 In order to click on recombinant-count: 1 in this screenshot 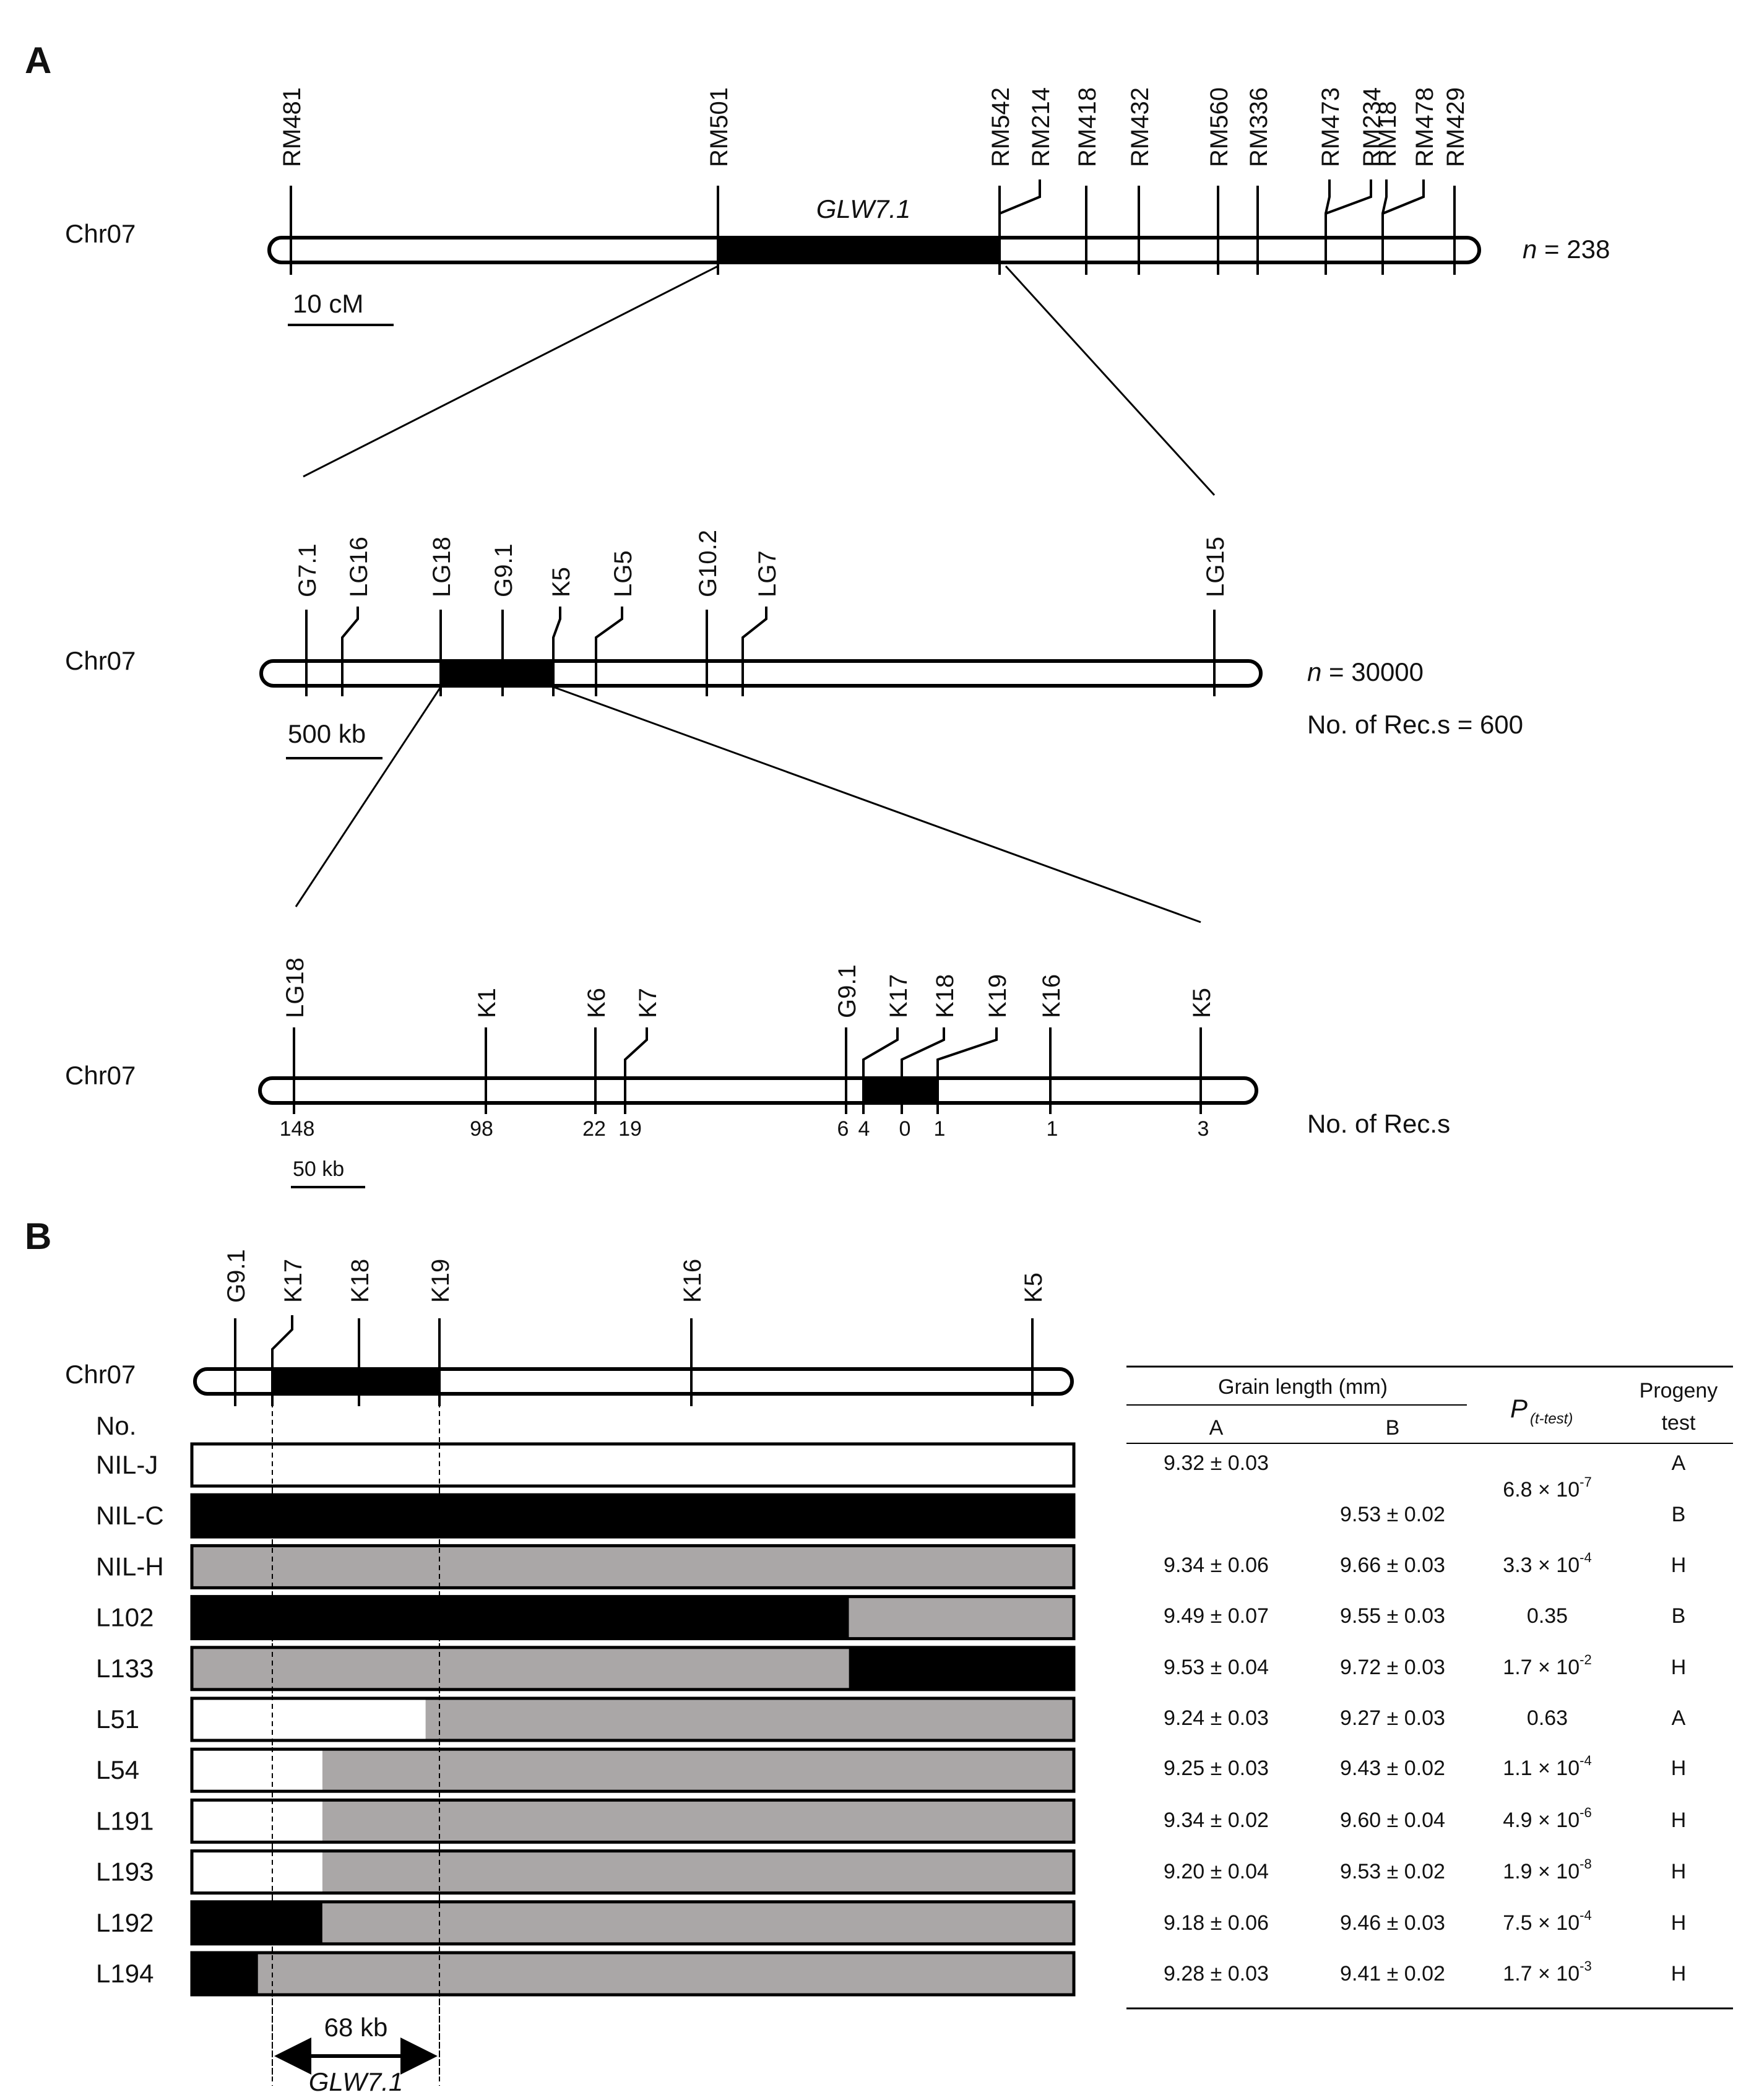, I will do `click(1052, 1129)`.